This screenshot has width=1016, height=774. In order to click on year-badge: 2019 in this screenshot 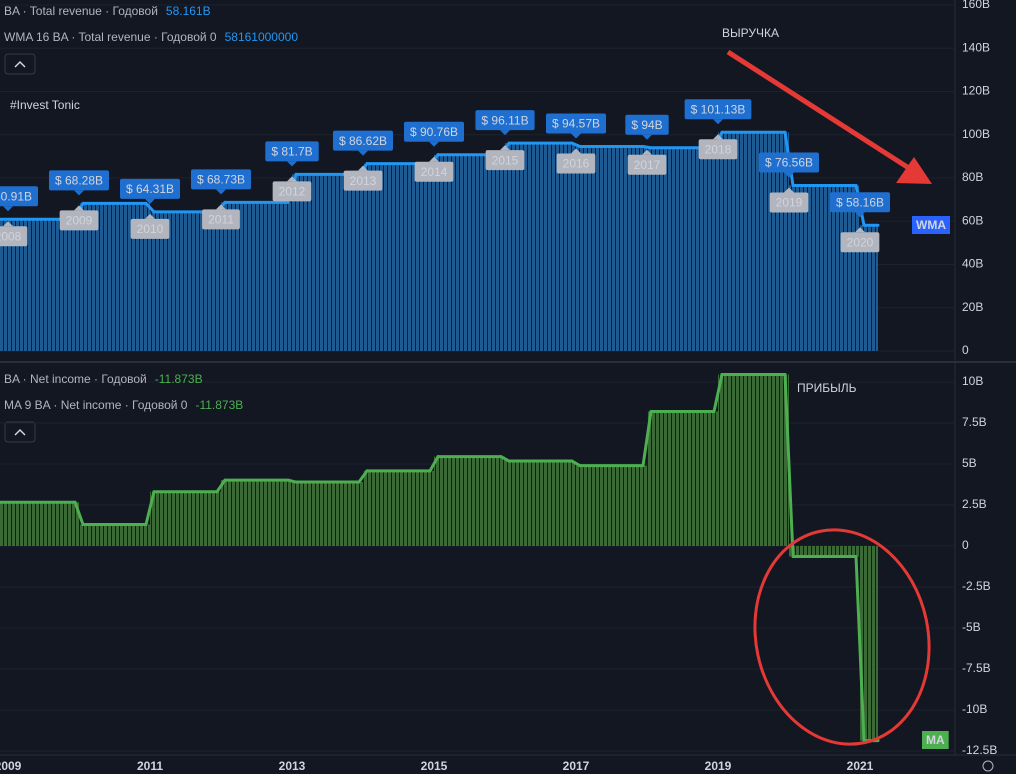, I will do `click(789, 200)`.